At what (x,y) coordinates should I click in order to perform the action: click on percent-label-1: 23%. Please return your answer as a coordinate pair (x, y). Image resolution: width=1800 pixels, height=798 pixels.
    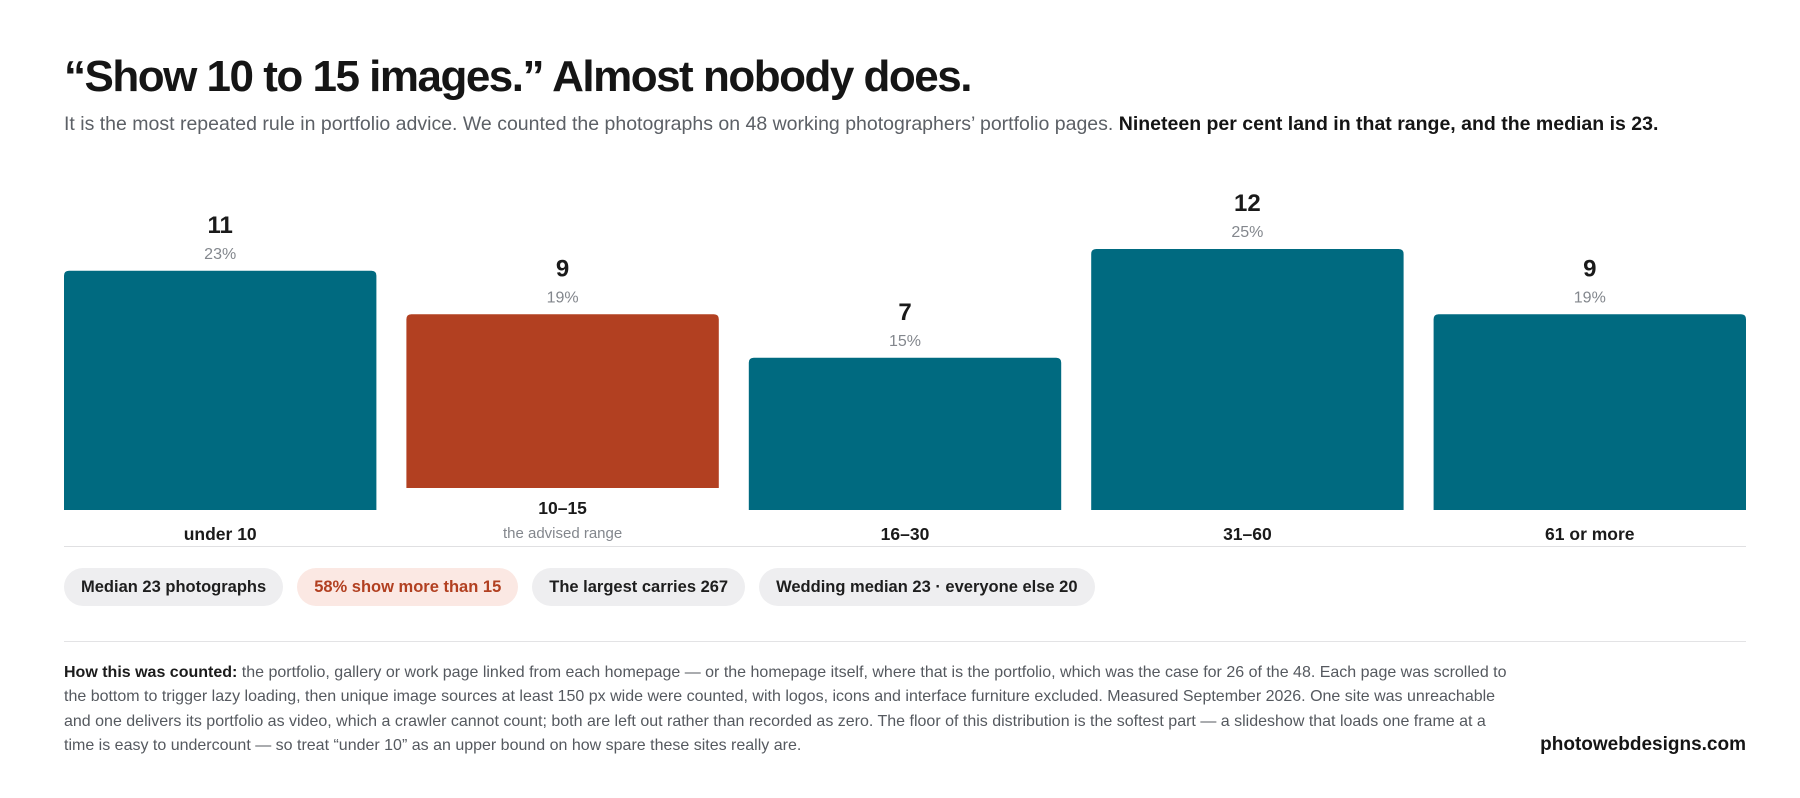
    Looking at the image, I should click on (220, 254).